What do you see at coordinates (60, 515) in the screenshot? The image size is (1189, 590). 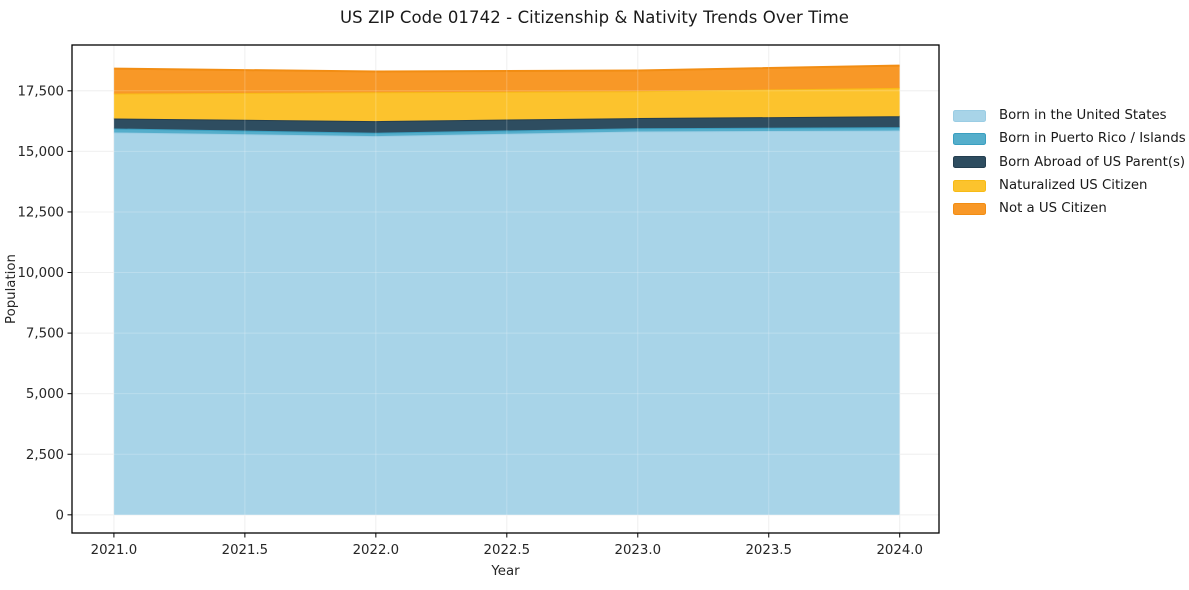 I see `y-tick-label: 0` at bounding box center [60, 515].